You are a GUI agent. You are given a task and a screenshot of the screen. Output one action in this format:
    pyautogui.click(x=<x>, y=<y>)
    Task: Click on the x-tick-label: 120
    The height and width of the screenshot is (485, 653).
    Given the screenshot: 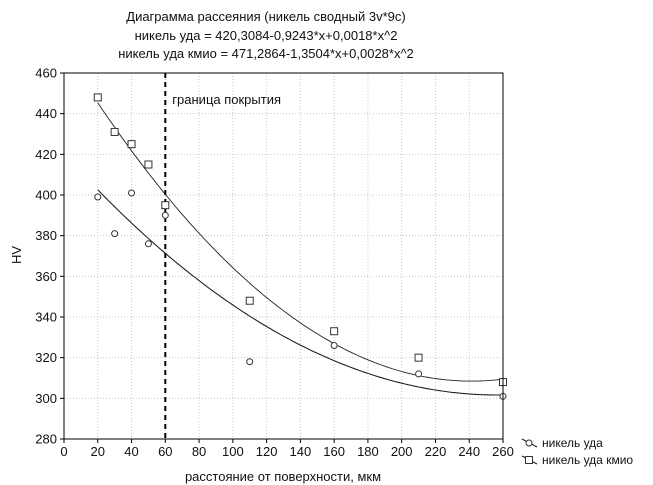 What is the action you would take?
    pyautogui.click(x=267, y=451)
    